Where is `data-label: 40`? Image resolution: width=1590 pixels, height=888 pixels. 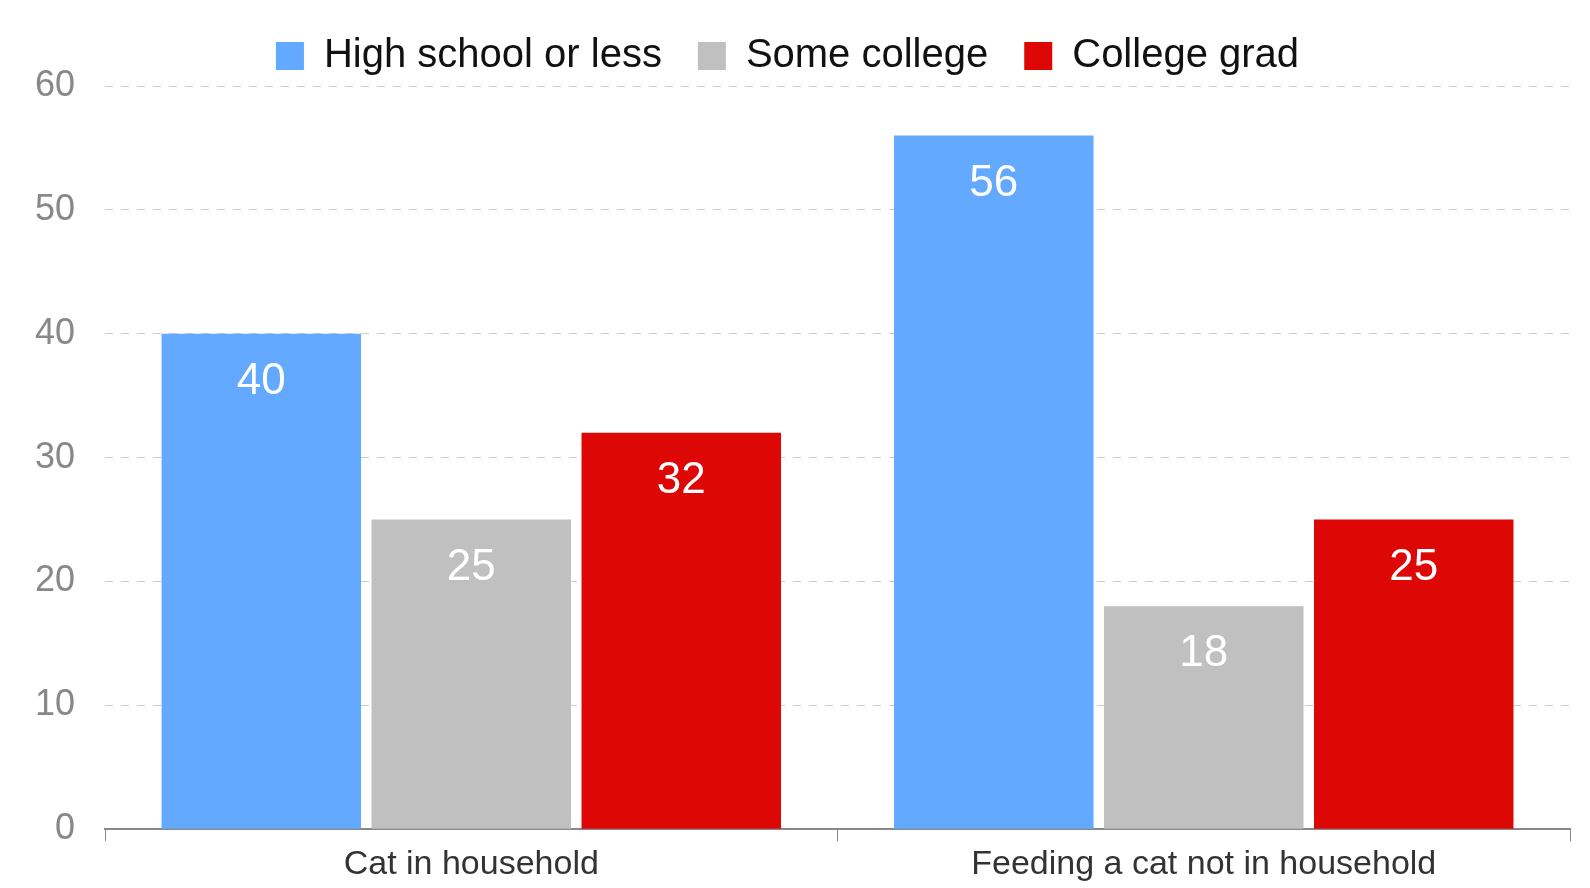
data-label: 40 is located at coordinates (261, 378).